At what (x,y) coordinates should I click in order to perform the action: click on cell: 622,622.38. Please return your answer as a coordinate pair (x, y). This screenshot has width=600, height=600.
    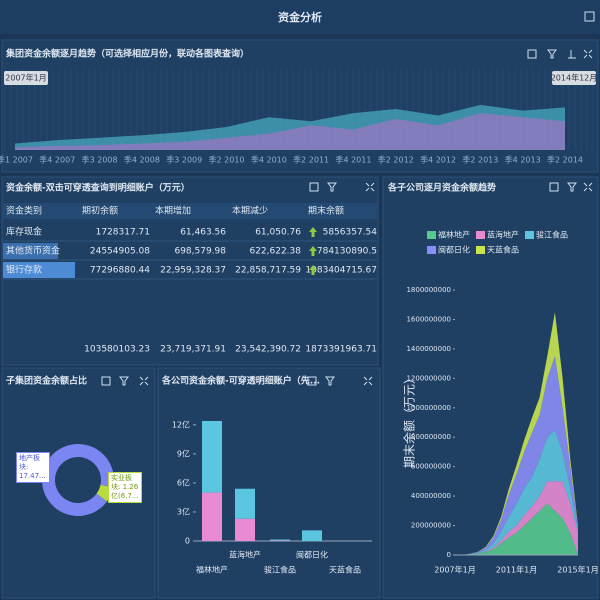
    Looking at the image, I should click on (275, 252).